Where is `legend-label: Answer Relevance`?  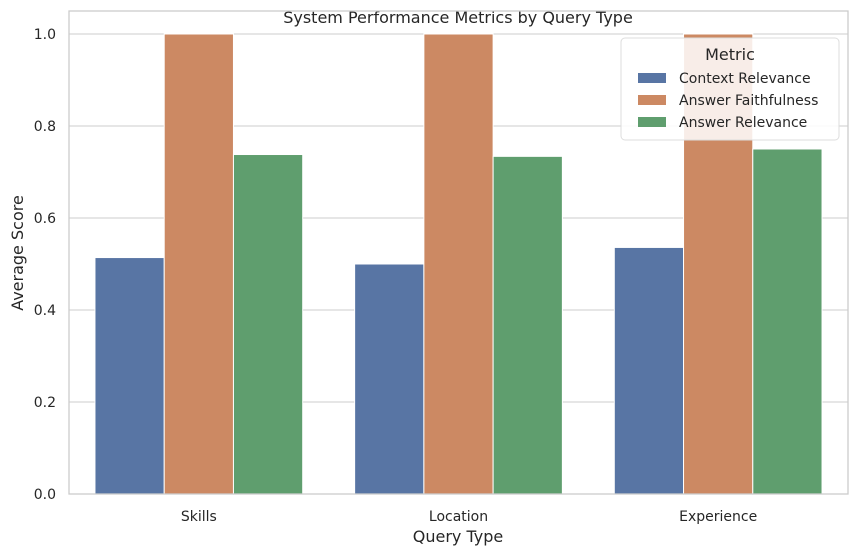
legend-label: Answer Relevance is located at coordinates (743, 123).